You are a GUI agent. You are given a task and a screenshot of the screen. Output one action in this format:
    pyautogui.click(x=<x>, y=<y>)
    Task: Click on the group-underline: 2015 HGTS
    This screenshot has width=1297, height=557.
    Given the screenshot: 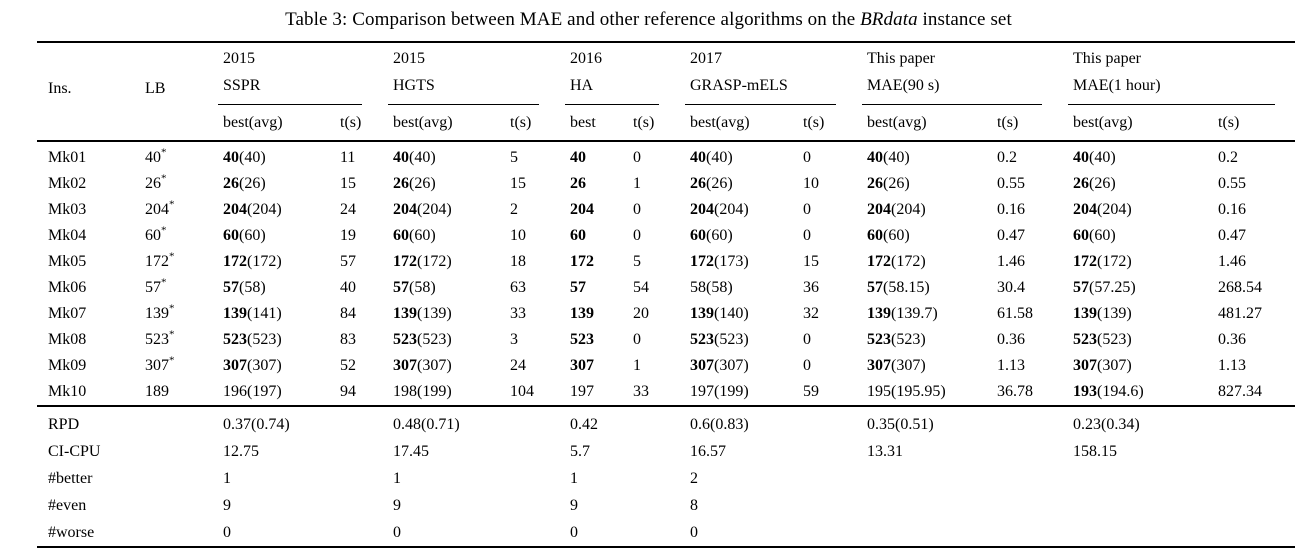 What is the action you would take?
    pyautogui.click(x=463, y=75)
    